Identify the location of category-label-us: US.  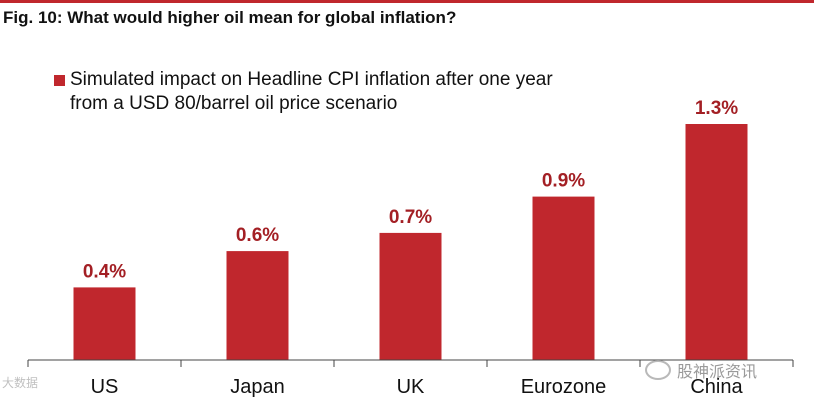
(105, 387).